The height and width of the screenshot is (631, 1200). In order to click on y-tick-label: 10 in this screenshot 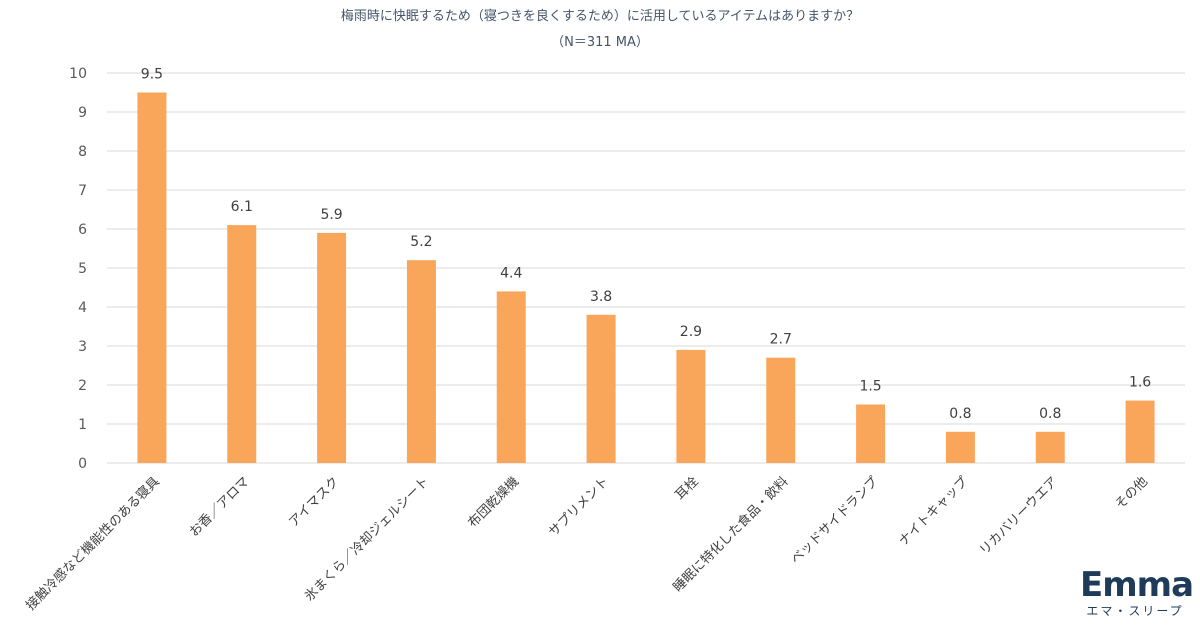, I will do `click(78, 74)`.